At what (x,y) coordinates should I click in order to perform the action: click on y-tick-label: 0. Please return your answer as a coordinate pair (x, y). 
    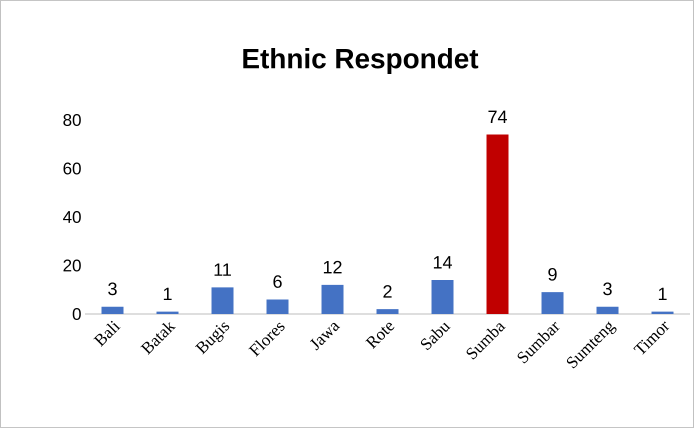
    Looking at the image, I should click on (76, 314).